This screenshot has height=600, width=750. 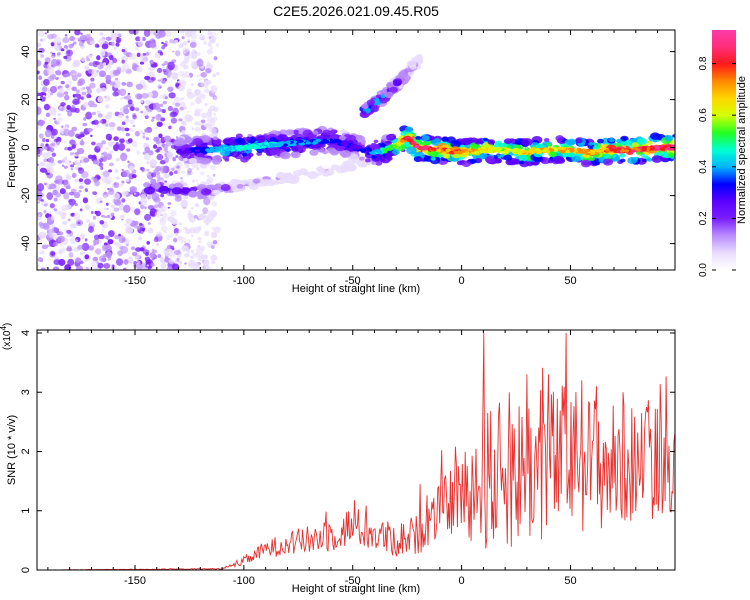 I want to click on spectrogram-x-tick-label: -50, so click(x=353, y=281).